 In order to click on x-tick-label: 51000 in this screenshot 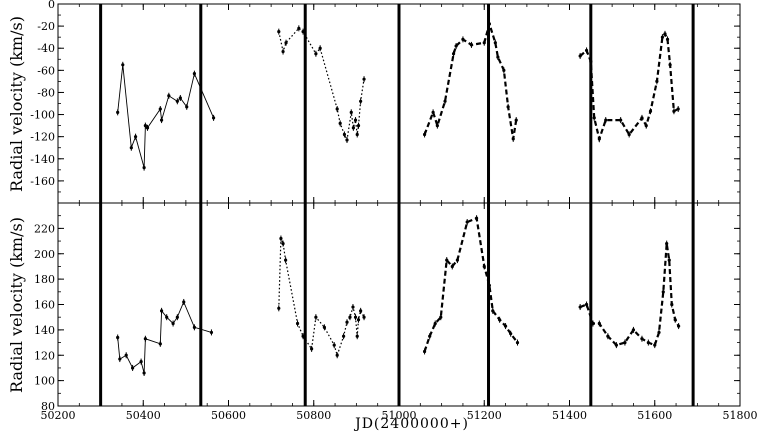, I will do `click(399, 415)`.